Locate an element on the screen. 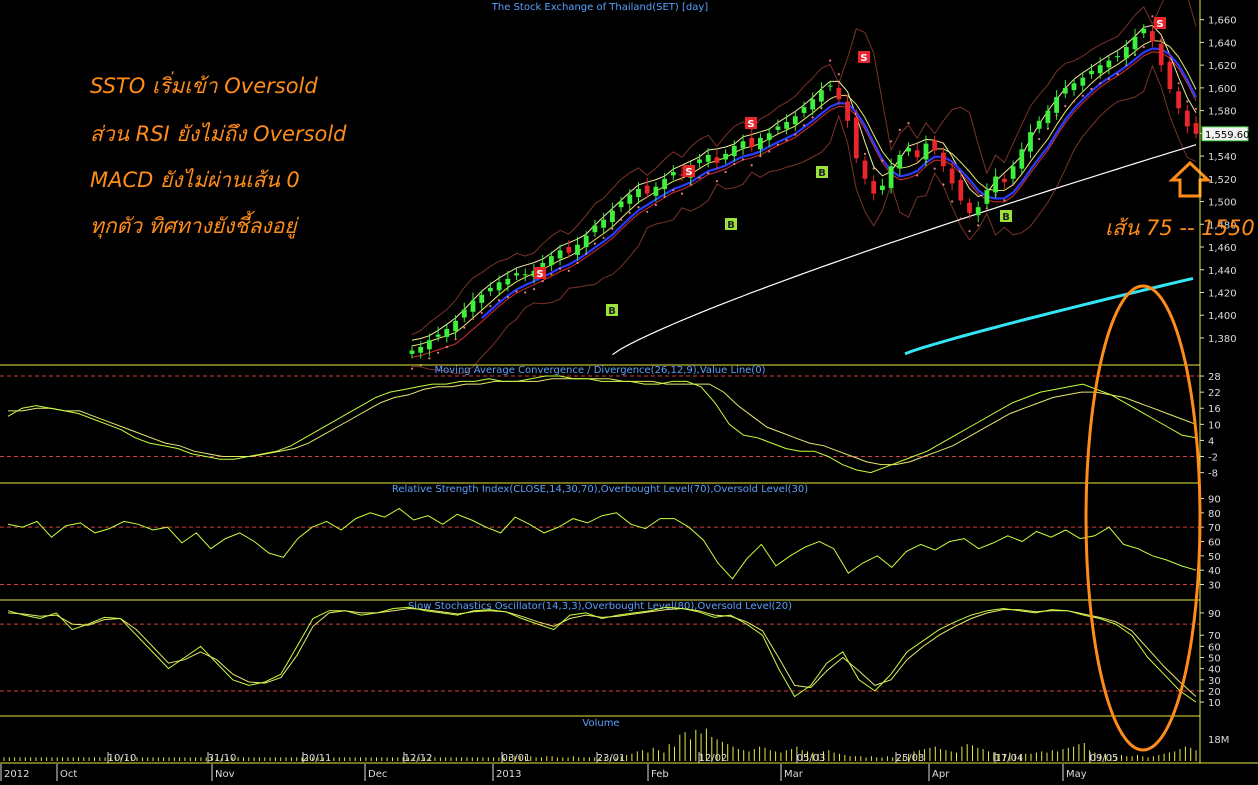 The width and height of the screenshot is (1258, 785). date-tick-label: 23/01 is located at coordinates (611, 758).